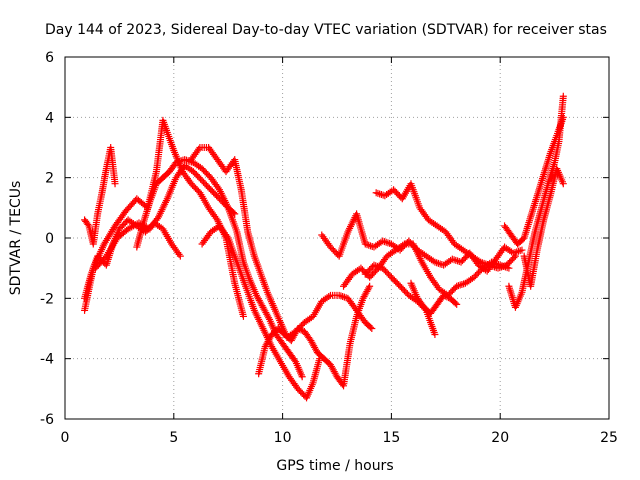 The image size is (640, 480). What do you see at coordinates (16, 238) in the screenshot?
I see `y-axis-label: SDTVAR / TECUs` at bounding box center [16, 238].